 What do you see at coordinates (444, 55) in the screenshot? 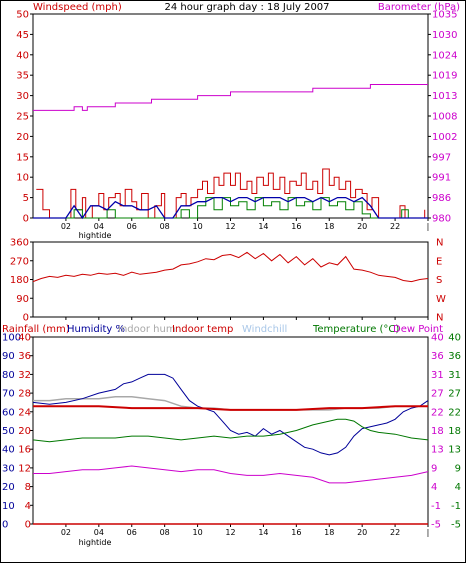
I see `barometer-y-tick-label: 1024` at bounding box center [444, 55].